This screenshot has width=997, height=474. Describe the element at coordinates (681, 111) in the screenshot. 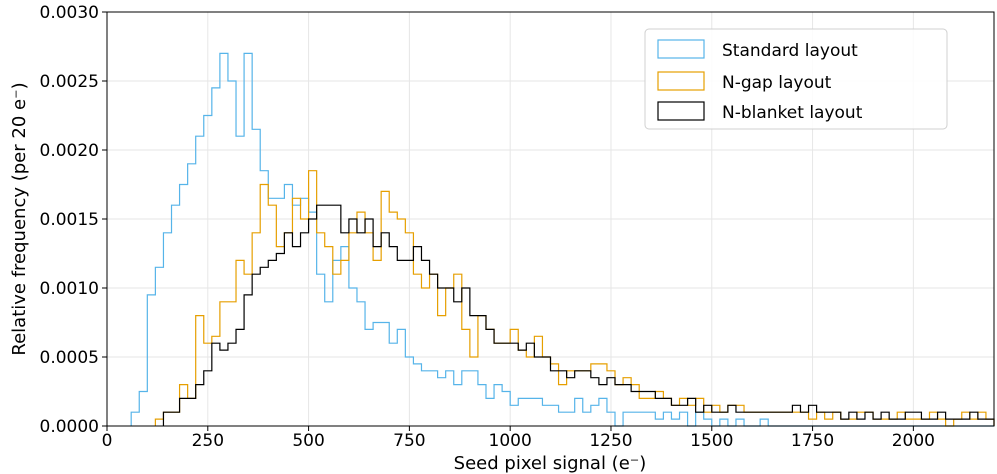

I see `legend-swatch-n-blanket` at that location.